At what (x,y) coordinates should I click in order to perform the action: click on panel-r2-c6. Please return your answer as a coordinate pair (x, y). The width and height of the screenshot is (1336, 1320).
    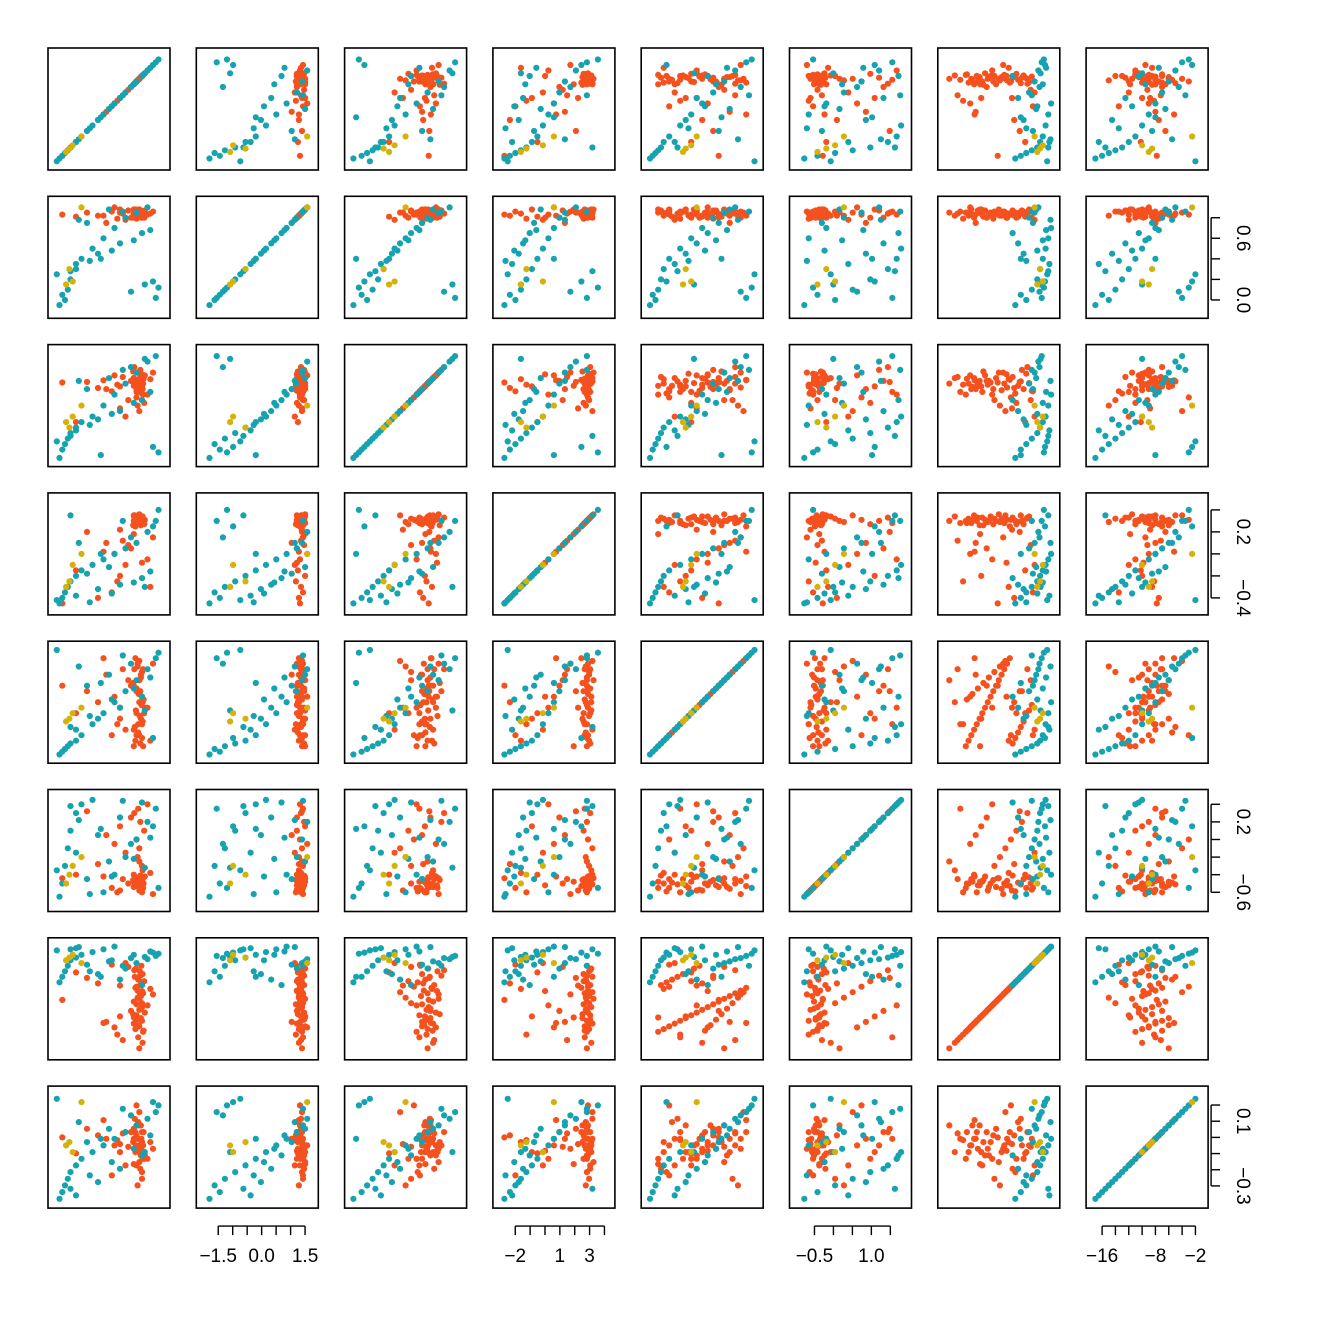
    Looking at the image, I should click on (853, 256).